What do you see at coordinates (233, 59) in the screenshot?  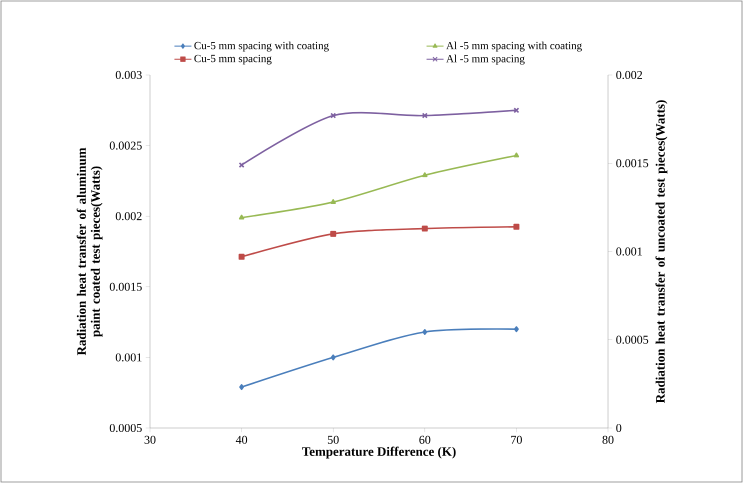 I see `legend-label: Cu-5 mm spacing` at bounding box center [233, 59].